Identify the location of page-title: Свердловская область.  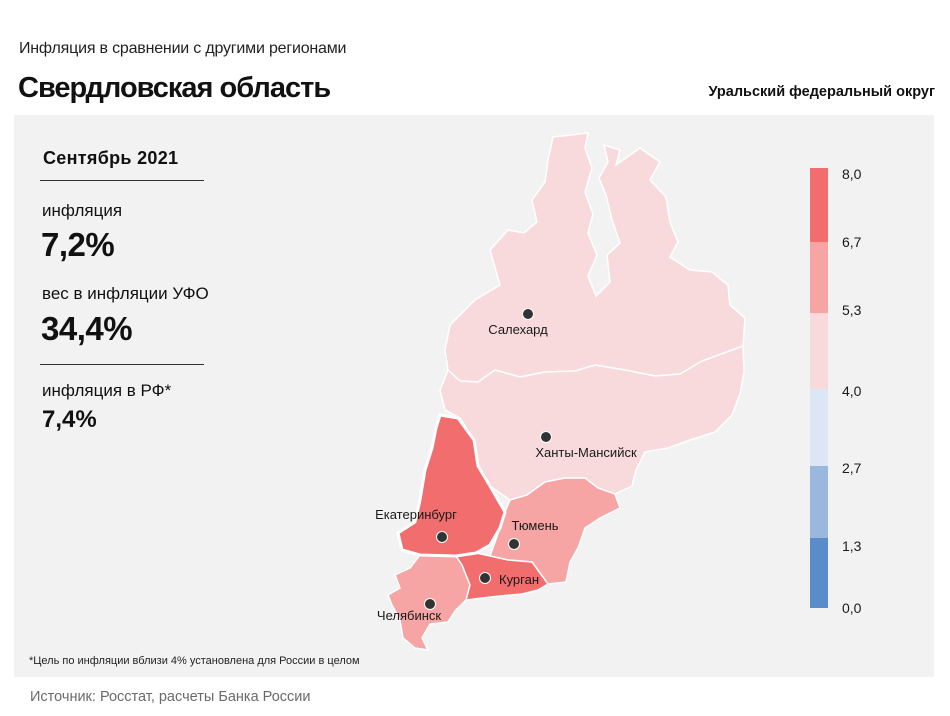
(174, 88).